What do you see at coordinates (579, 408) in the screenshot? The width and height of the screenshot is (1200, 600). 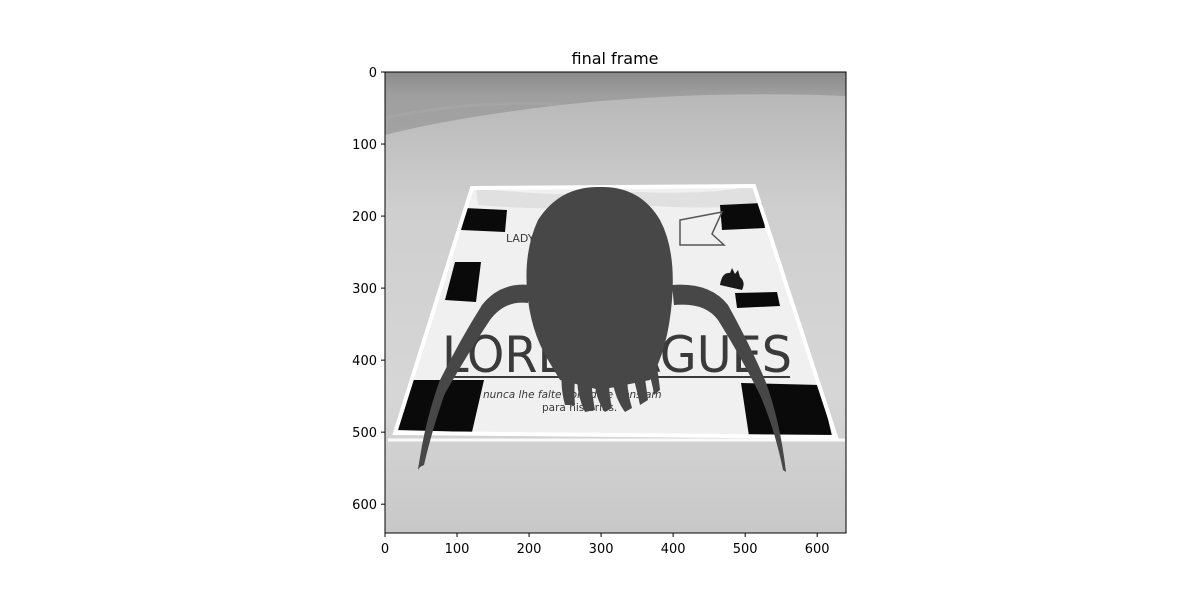 I see `card-line-2: para histórias.` at bounding box center [579, 408].